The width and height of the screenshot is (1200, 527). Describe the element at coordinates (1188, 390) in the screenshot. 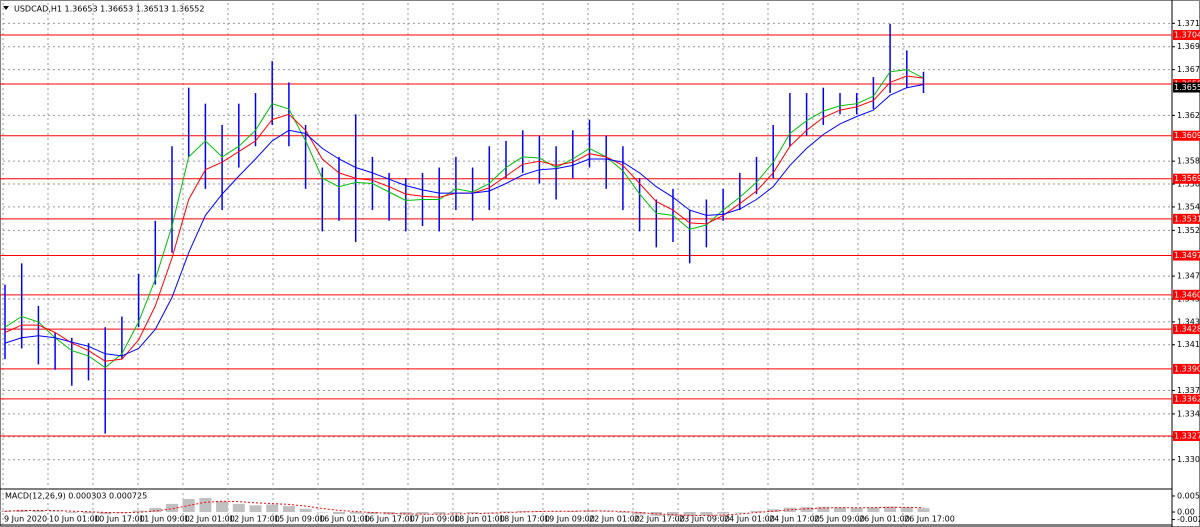

I see `y-tick-label: 1.33705` at that location.